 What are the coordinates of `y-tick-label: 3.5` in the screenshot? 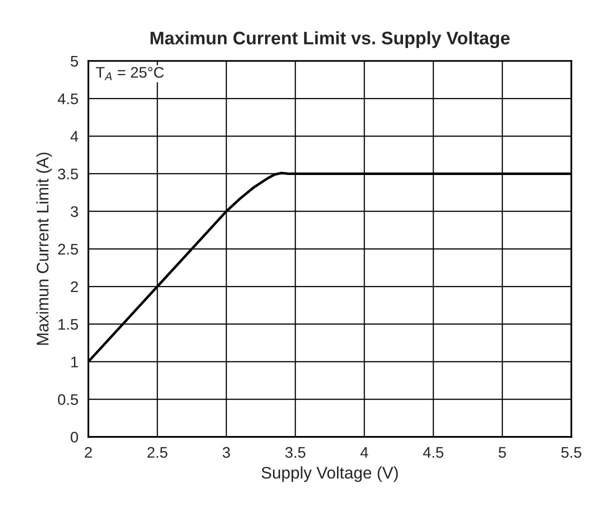 It's located at (68, 174).